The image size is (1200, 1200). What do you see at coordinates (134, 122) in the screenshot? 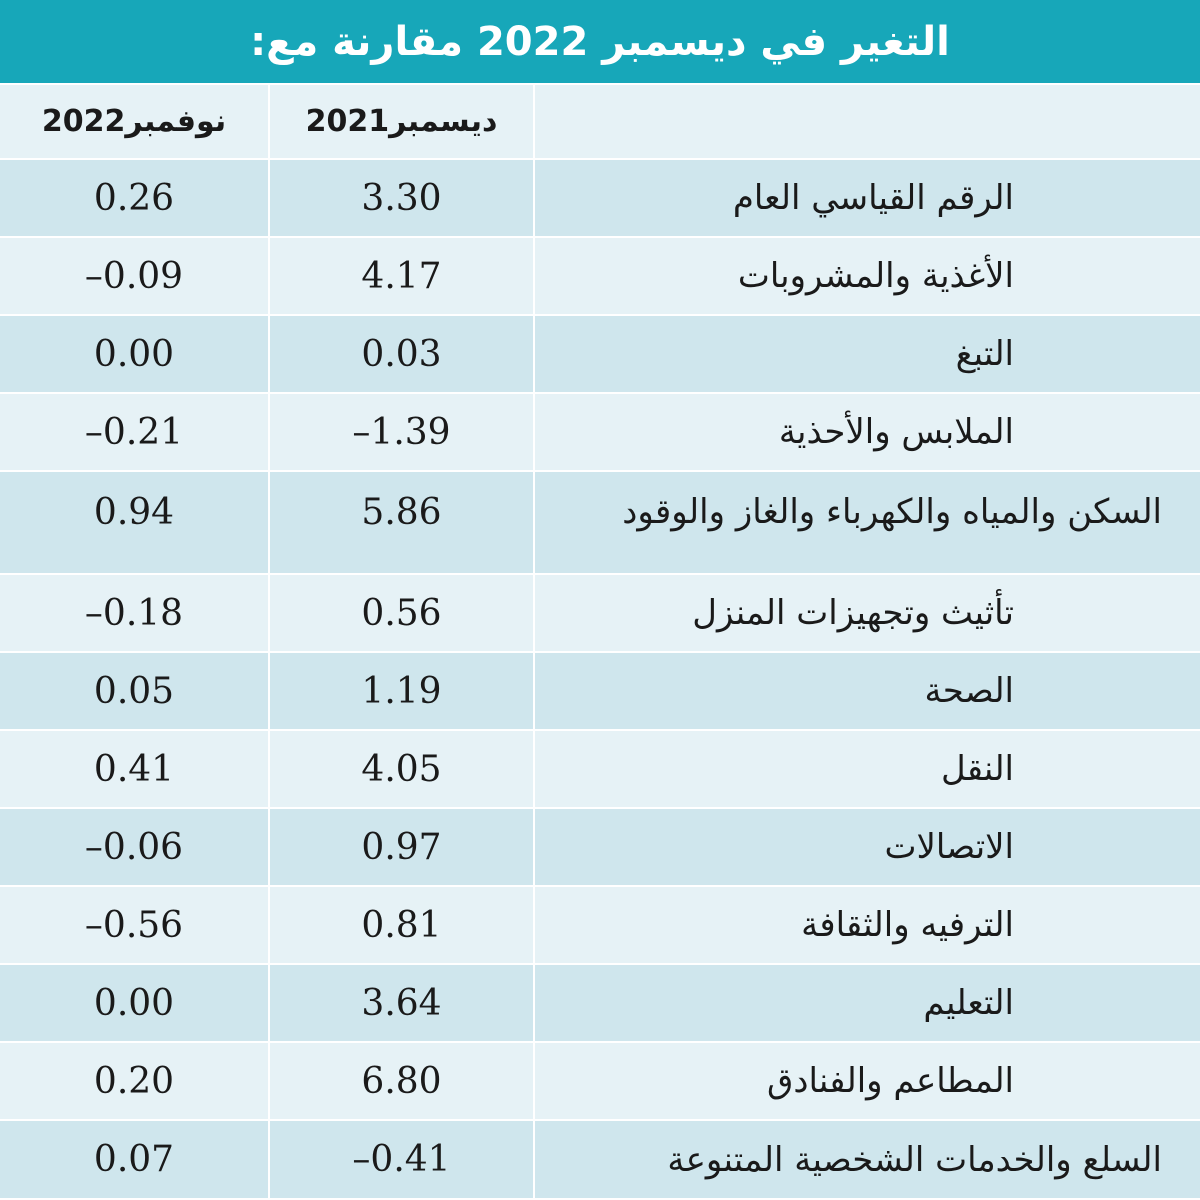
I see `column-header: نوفمبر2022` at bounding box center [134, 122].